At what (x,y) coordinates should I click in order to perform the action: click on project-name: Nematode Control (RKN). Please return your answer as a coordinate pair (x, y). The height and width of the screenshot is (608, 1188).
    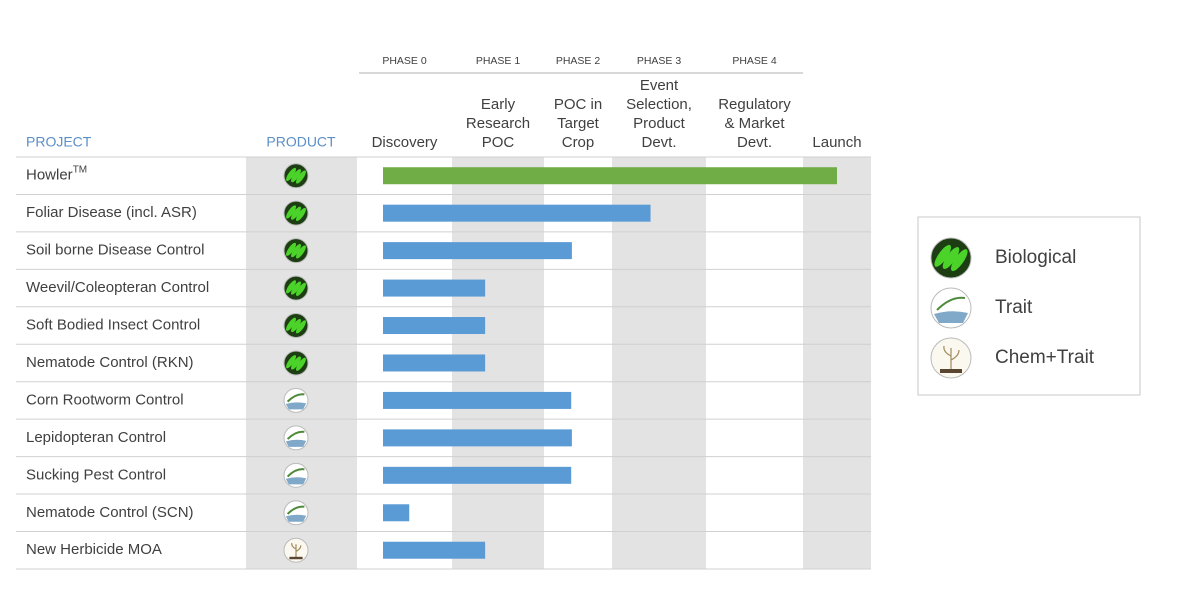
    Looking at the image, I should click on (110, 362).